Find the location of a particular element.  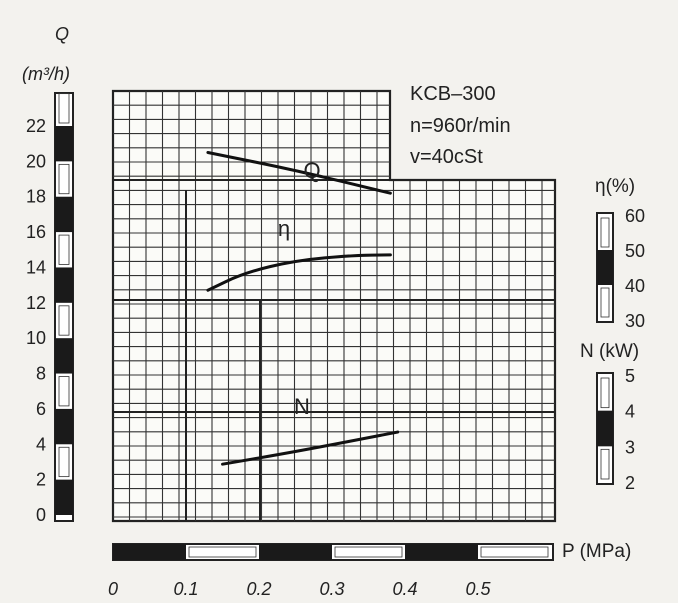

curve-label-eta: η is located at coordinates (284, 228).